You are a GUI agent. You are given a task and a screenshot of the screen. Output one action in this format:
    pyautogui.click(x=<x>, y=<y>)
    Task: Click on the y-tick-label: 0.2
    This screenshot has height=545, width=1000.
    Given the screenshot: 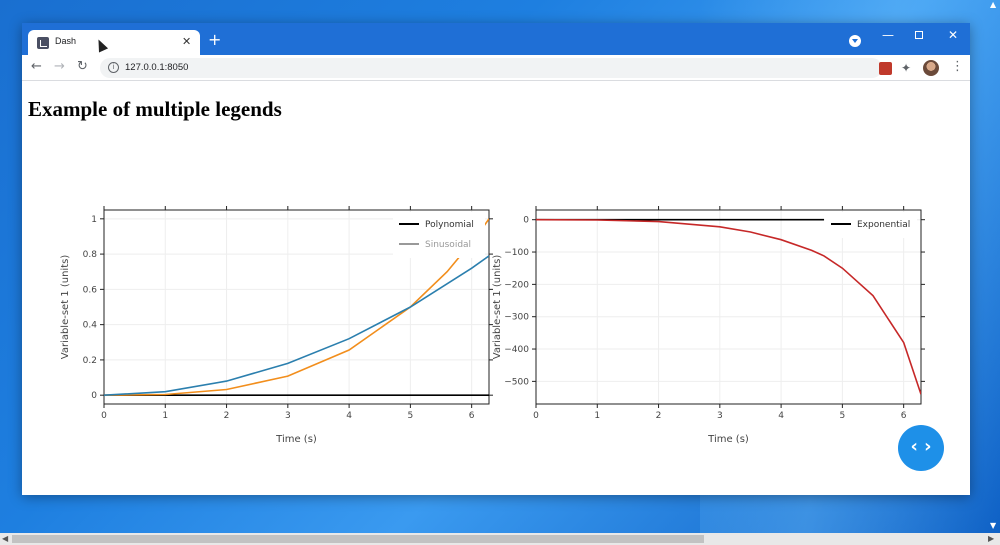 What is the action you would take?
    pyautogui.click(x=90, y=361)
    